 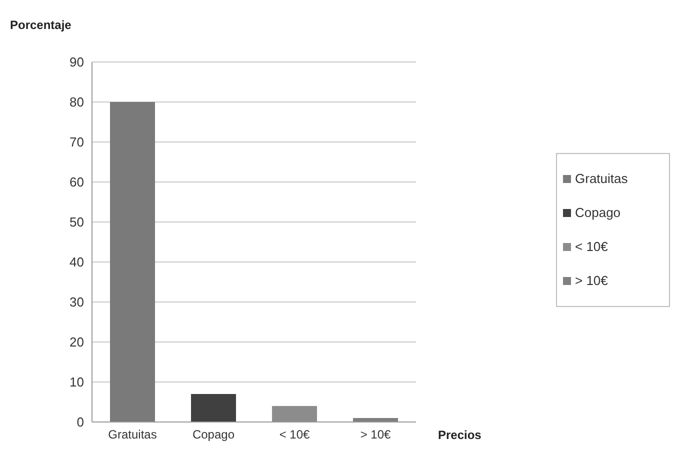 What do you see at coordinates (294, 435) in the screenshot?
I see `x-tick-label: < 10€` at bounding box center [294, 435].